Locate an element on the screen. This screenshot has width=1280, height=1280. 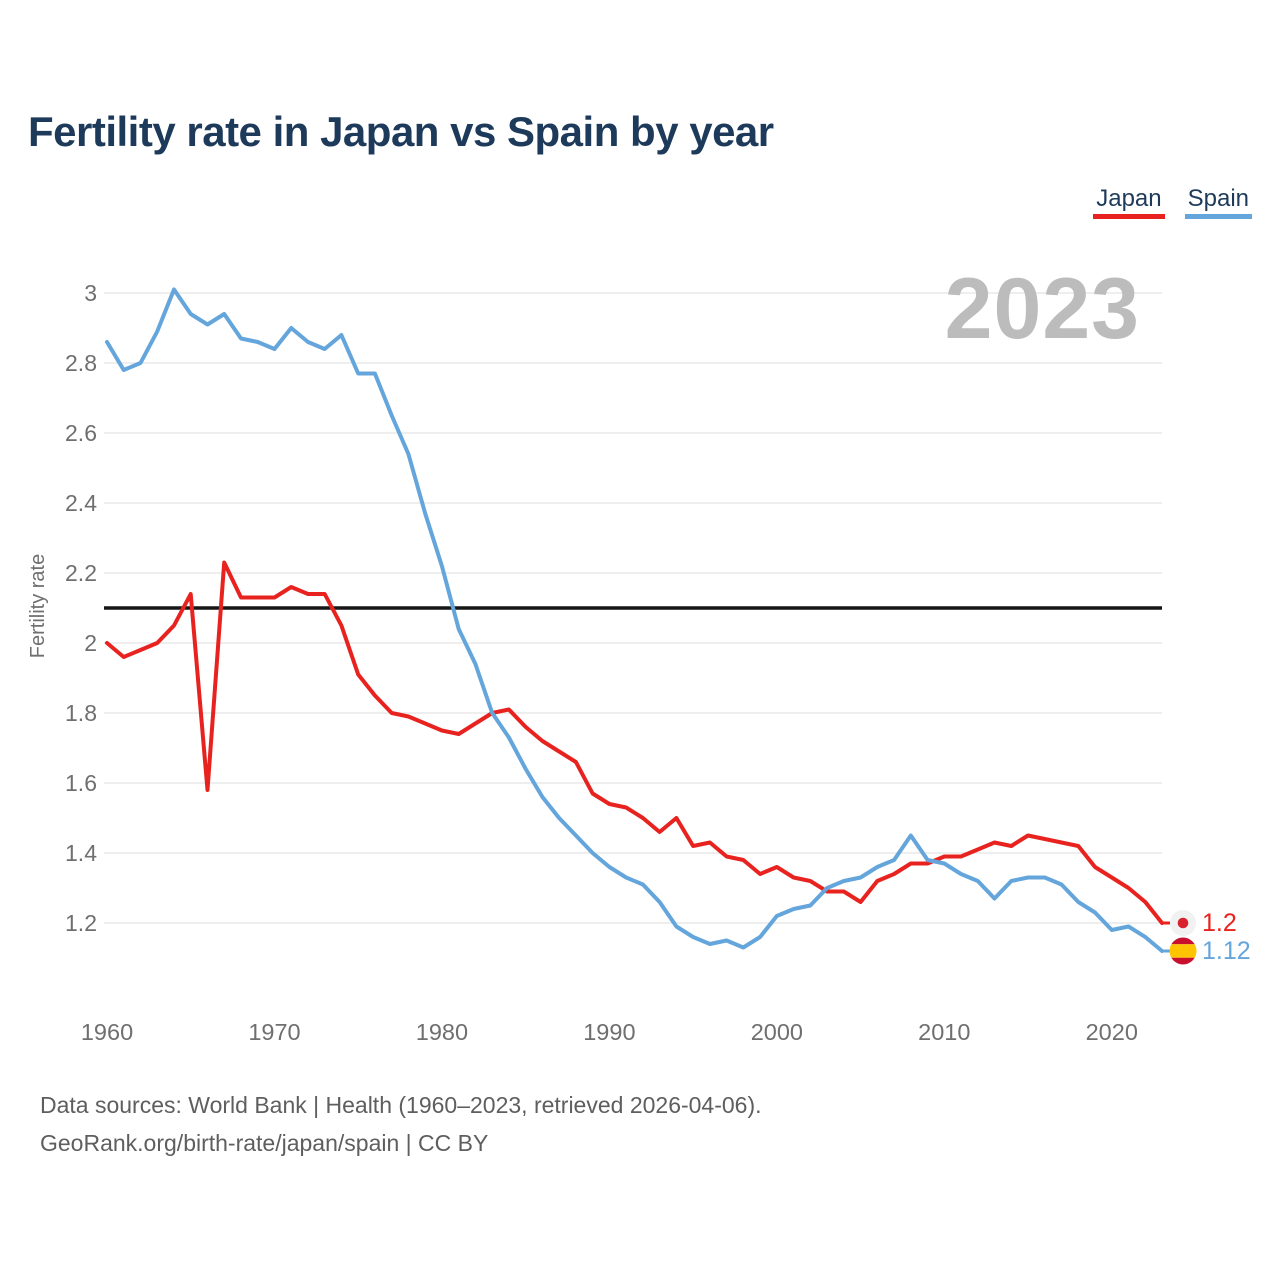
spain-flag-icon is located at coordinates (1183, 951).